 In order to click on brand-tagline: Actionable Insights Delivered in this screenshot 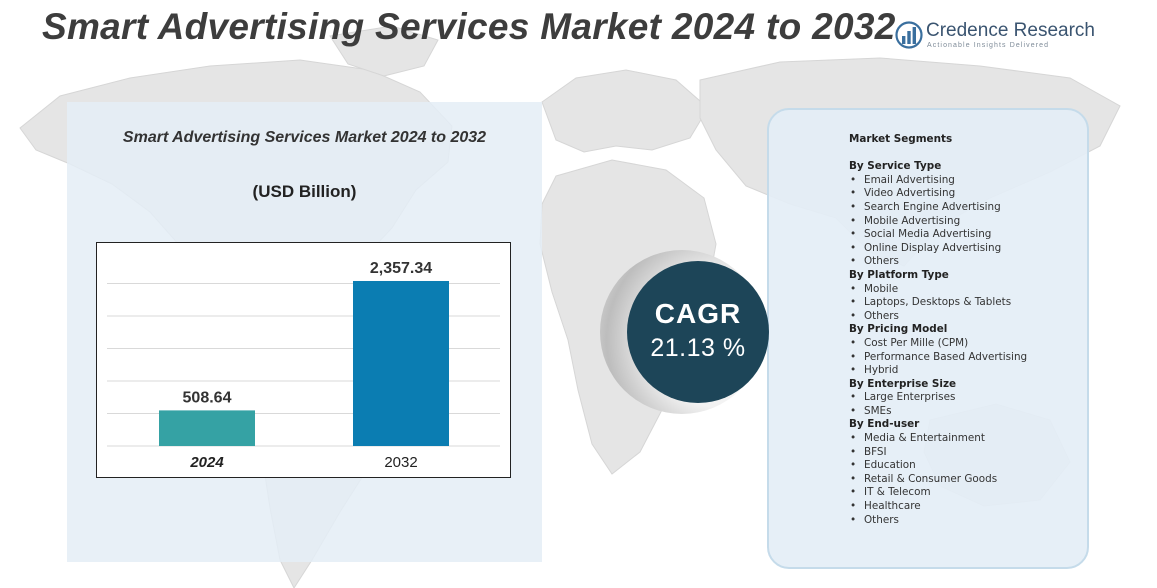, I will do `click(988, 45)`.